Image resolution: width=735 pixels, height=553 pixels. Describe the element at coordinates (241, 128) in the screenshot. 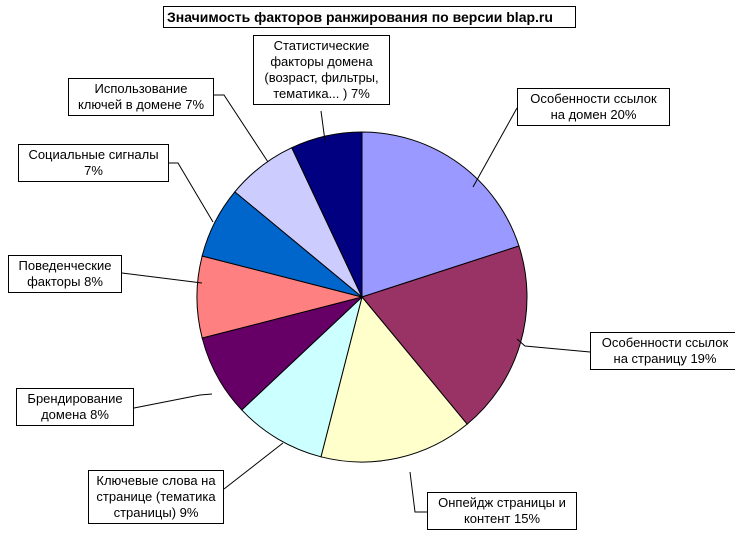

I see `leader-line-keywords-domain` at that location.